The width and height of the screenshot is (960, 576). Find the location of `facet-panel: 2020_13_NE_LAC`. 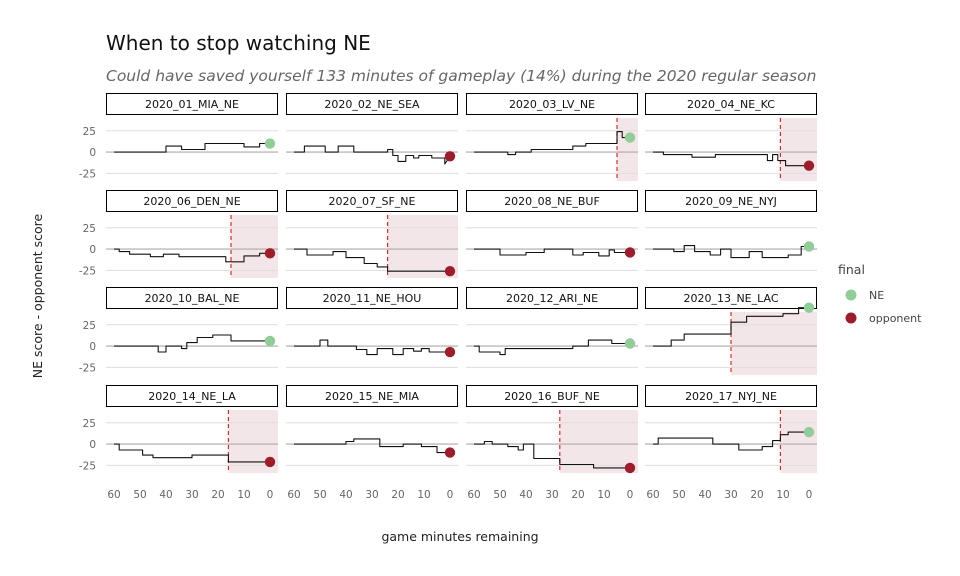

facet-panel: 2020_13_NE_LAC is located at coordinates (731, 331).